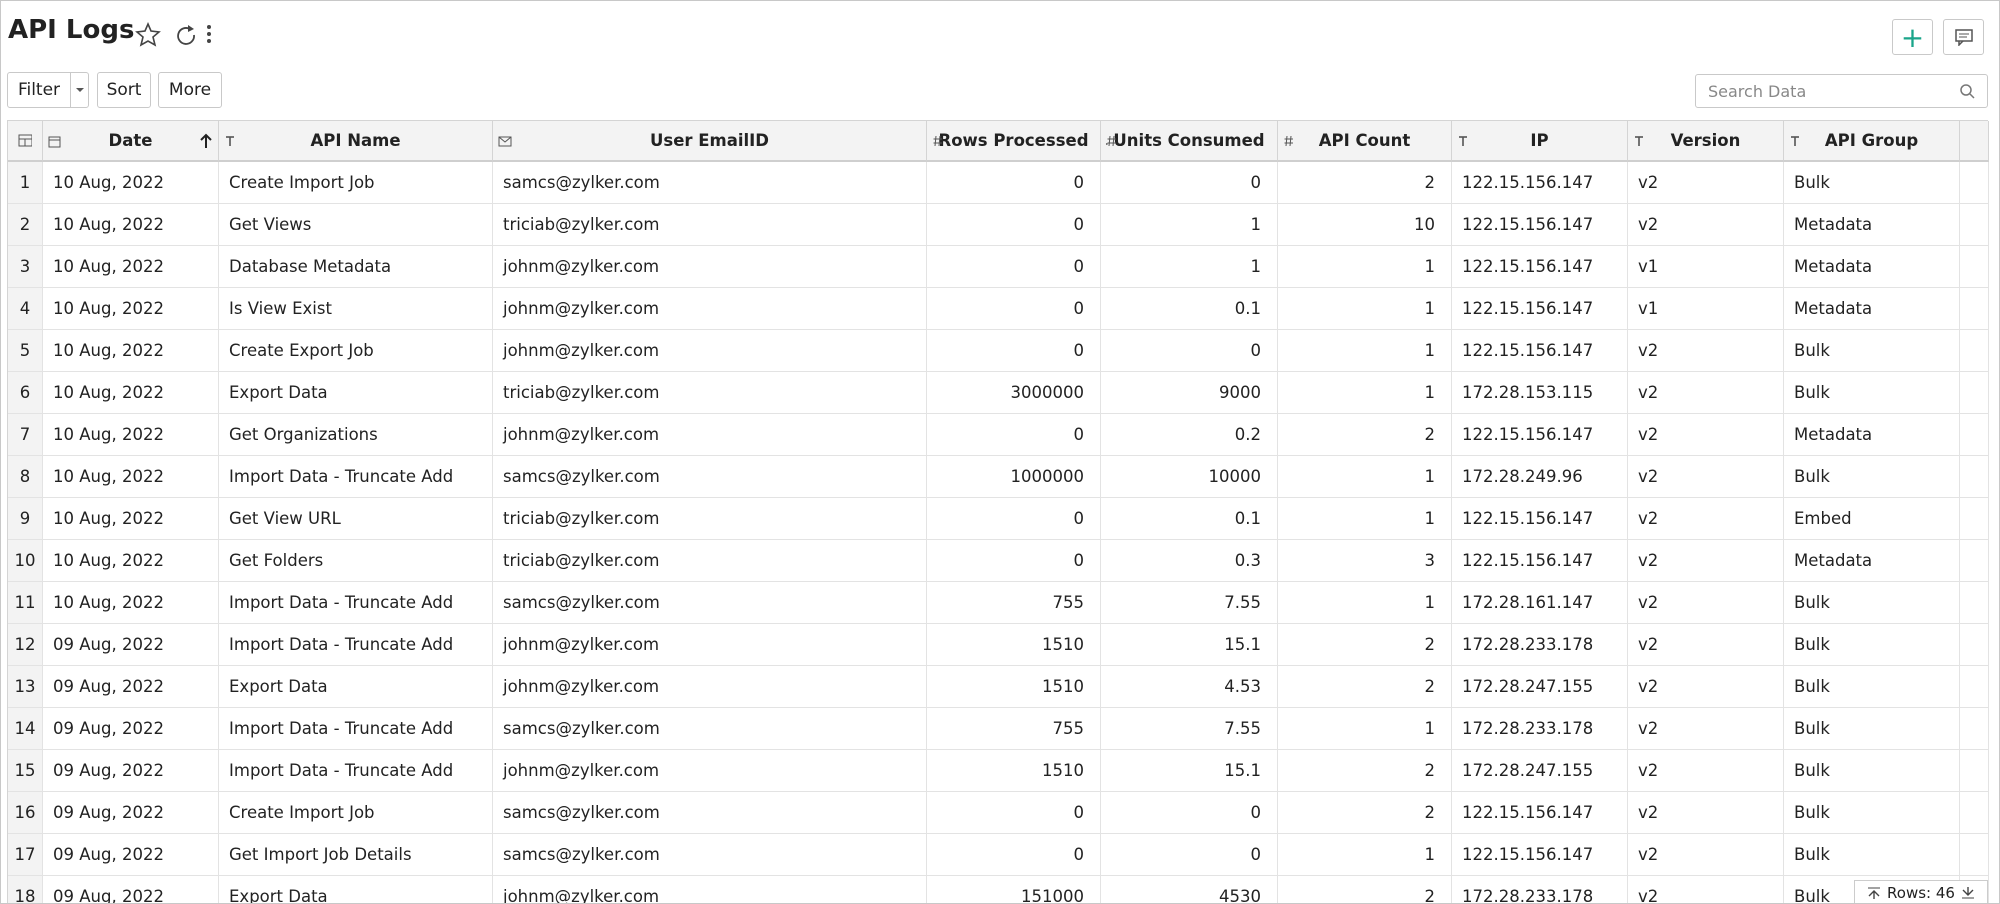 The height and width of the screenshot is (904, 2000). What do you see at coordinates (180, 35) in the screenshot?
I see `title-icons` at bounding box center [180, 35].